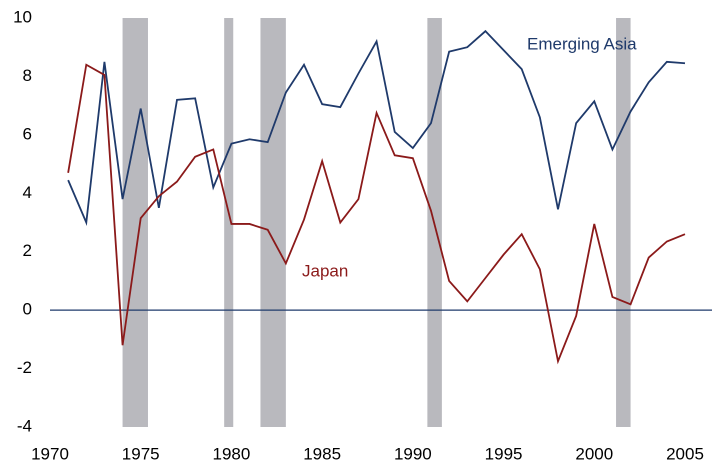 The height and width of the screenshot is (475, 715). Describe the element at coordinates (504, 453) in the screenshot. I see `x-tick-label: 1995` at that location.